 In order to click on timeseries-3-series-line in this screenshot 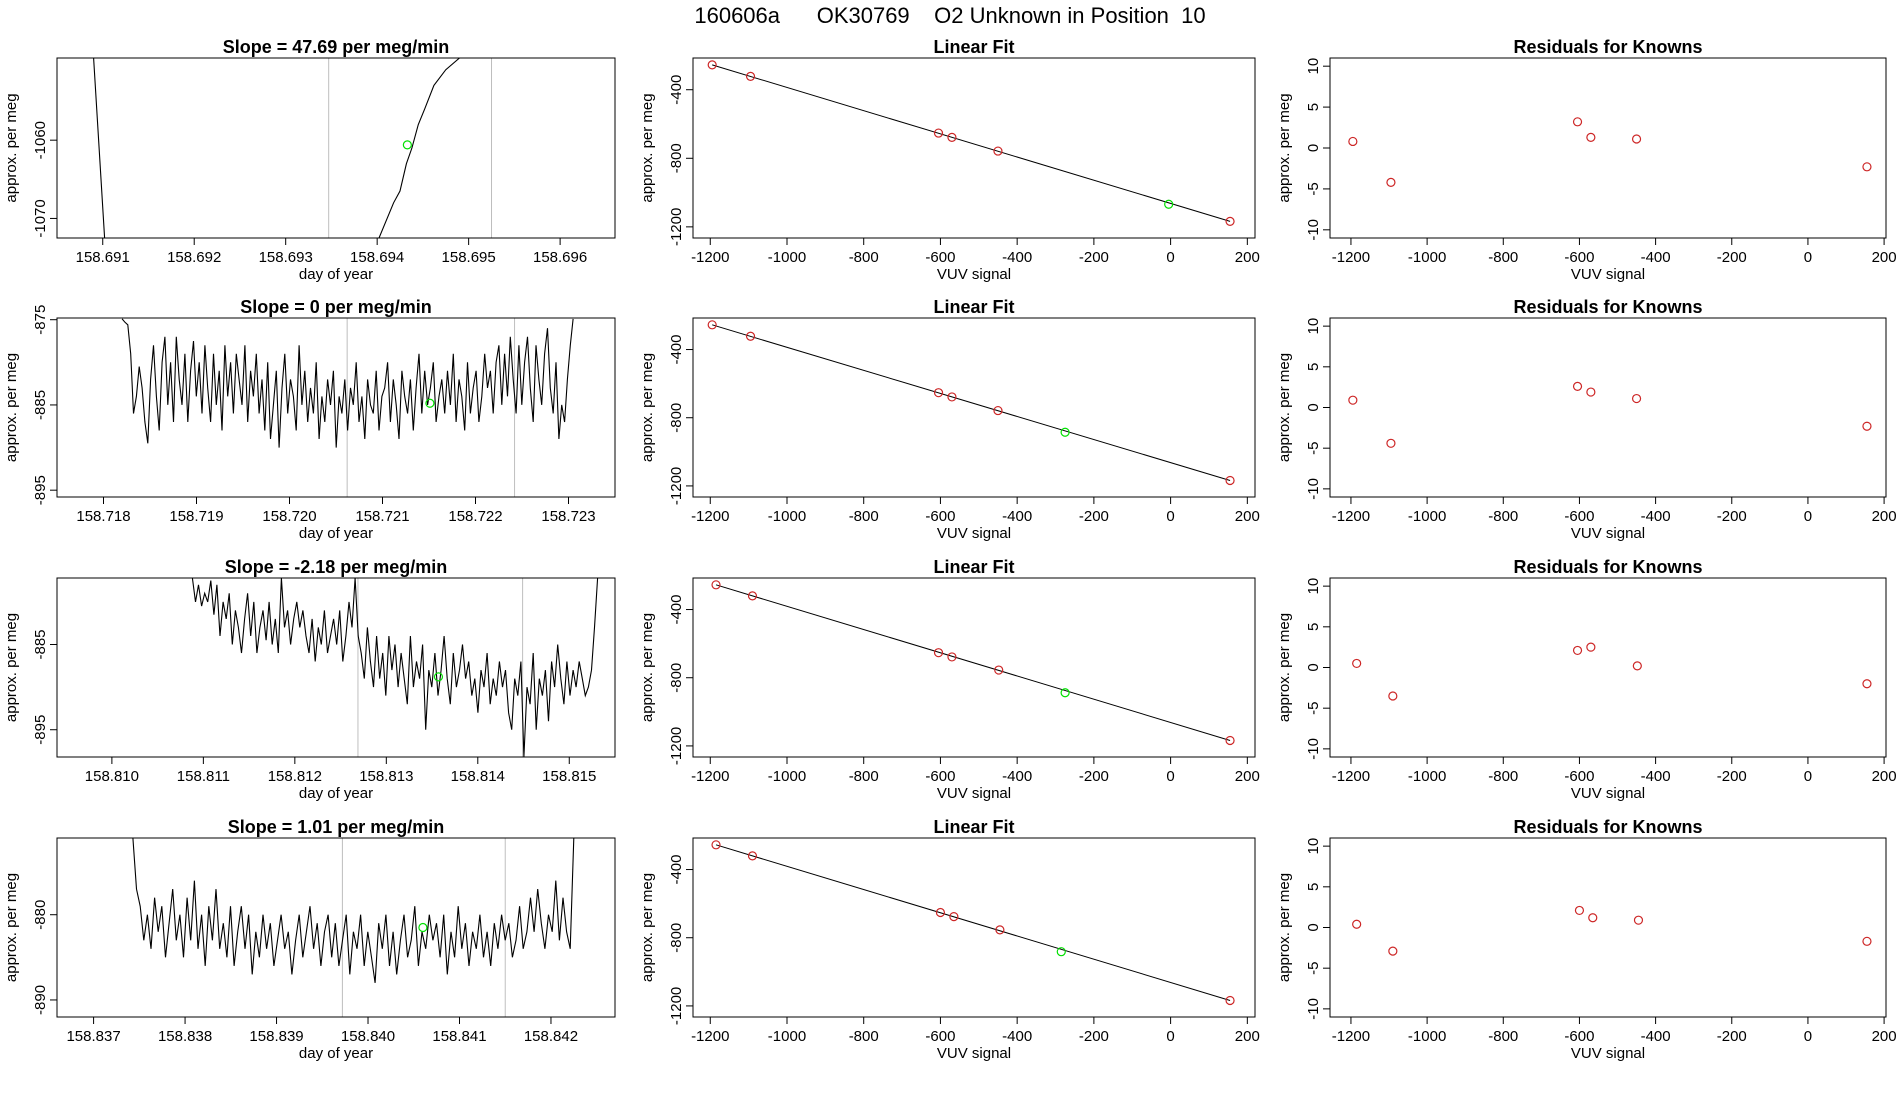, I will do `click(395, 667)`.